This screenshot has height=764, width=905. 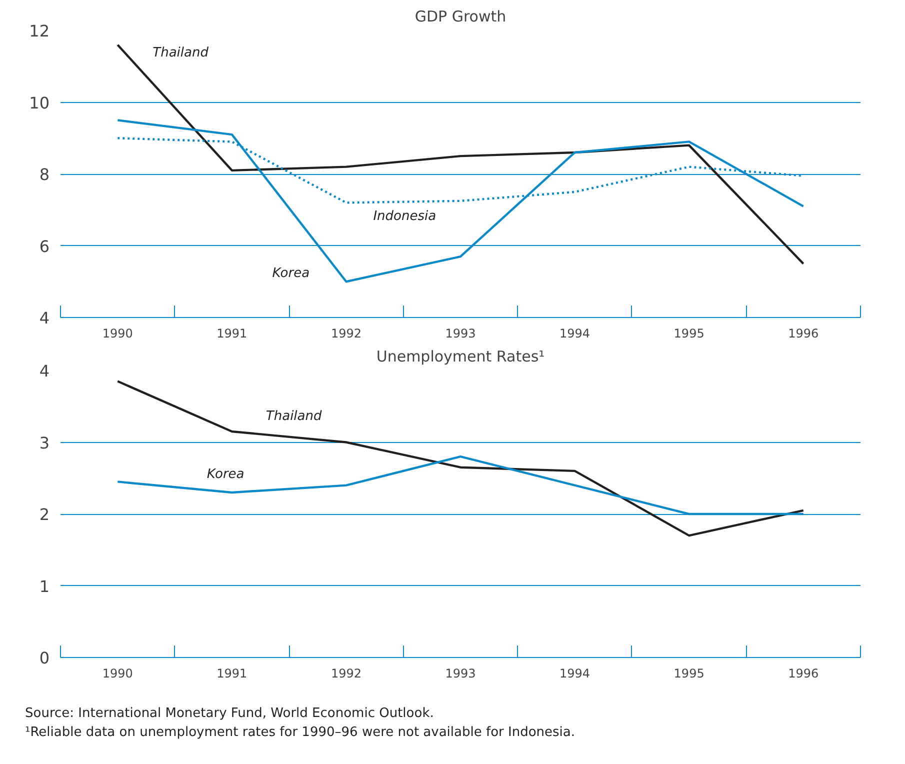 I want to click on y-tick-label: 10, so click(x=39, y=102).